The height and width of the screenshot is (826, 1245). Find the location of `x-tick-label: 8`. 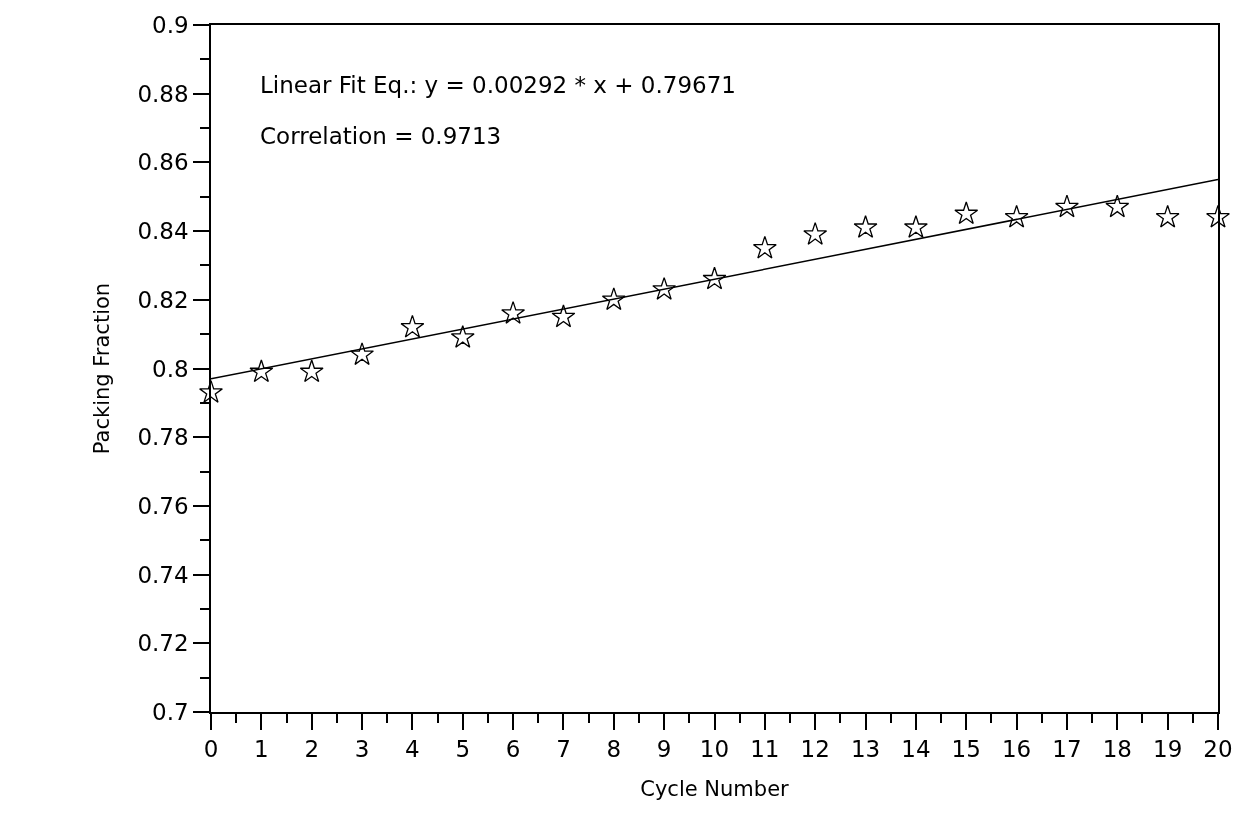

x-tick-label: 8 is located at coordinates (614, 749).